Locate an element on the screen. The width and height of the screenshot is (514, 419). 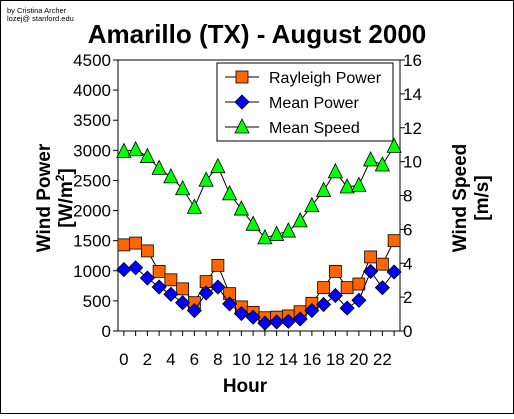
x-tick-label: 2 is located at coordinates (147, 359).